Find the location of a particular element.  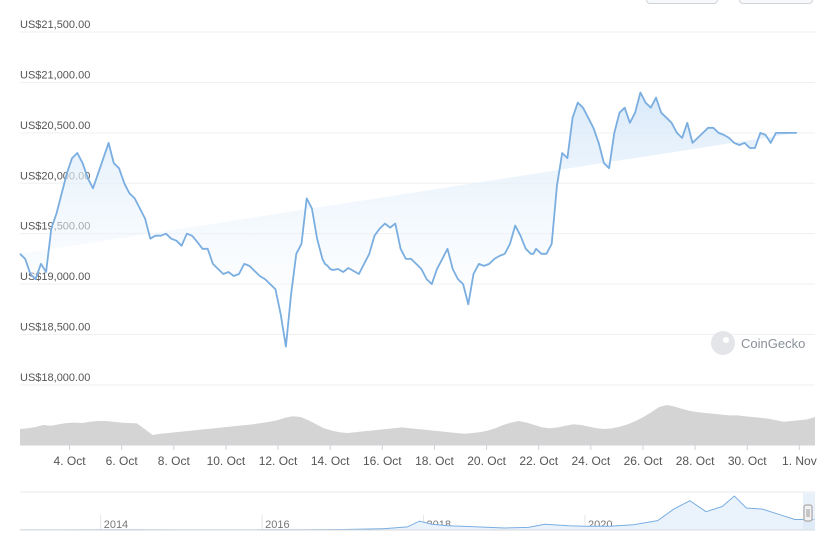

x-tick-label: 30. Oct is located at coordinates (747, 461).